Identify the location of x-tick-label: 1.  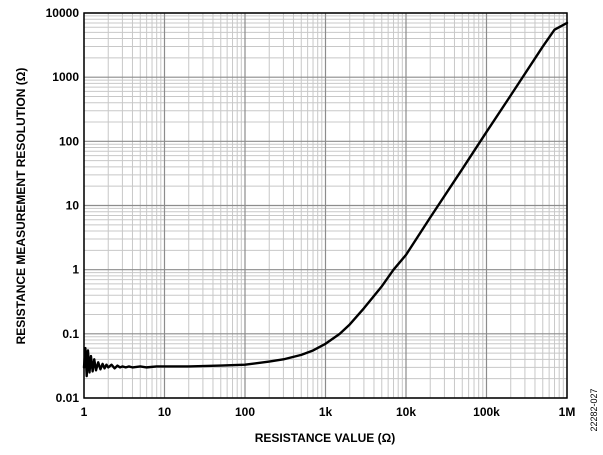
(84, 412).